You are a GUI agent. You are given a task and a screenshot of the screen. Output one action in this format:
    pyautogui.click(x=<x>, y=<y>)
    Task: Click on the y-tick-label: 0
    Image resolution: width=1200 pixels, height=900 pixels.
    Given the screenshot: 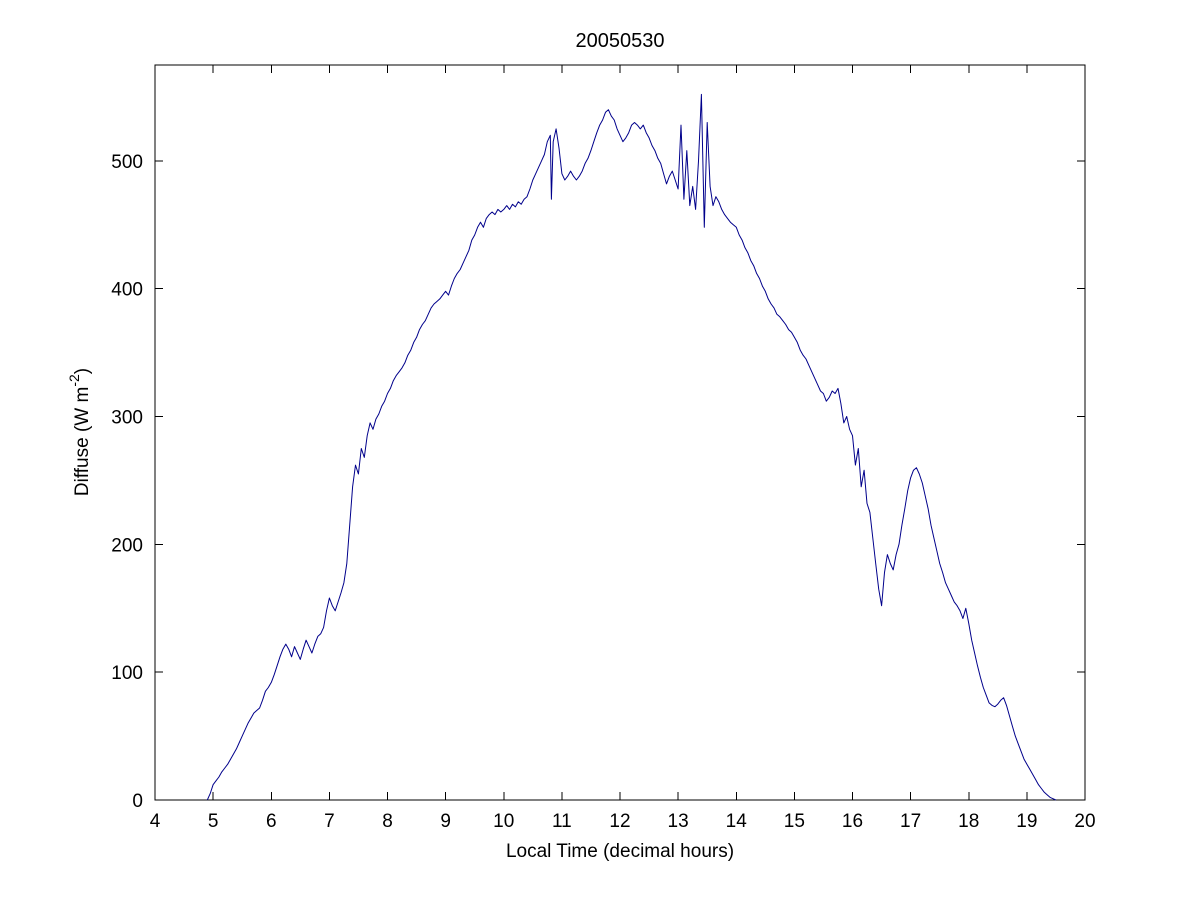 What is the action you would take?
    pyautogui.click(x=137, y=801)
    